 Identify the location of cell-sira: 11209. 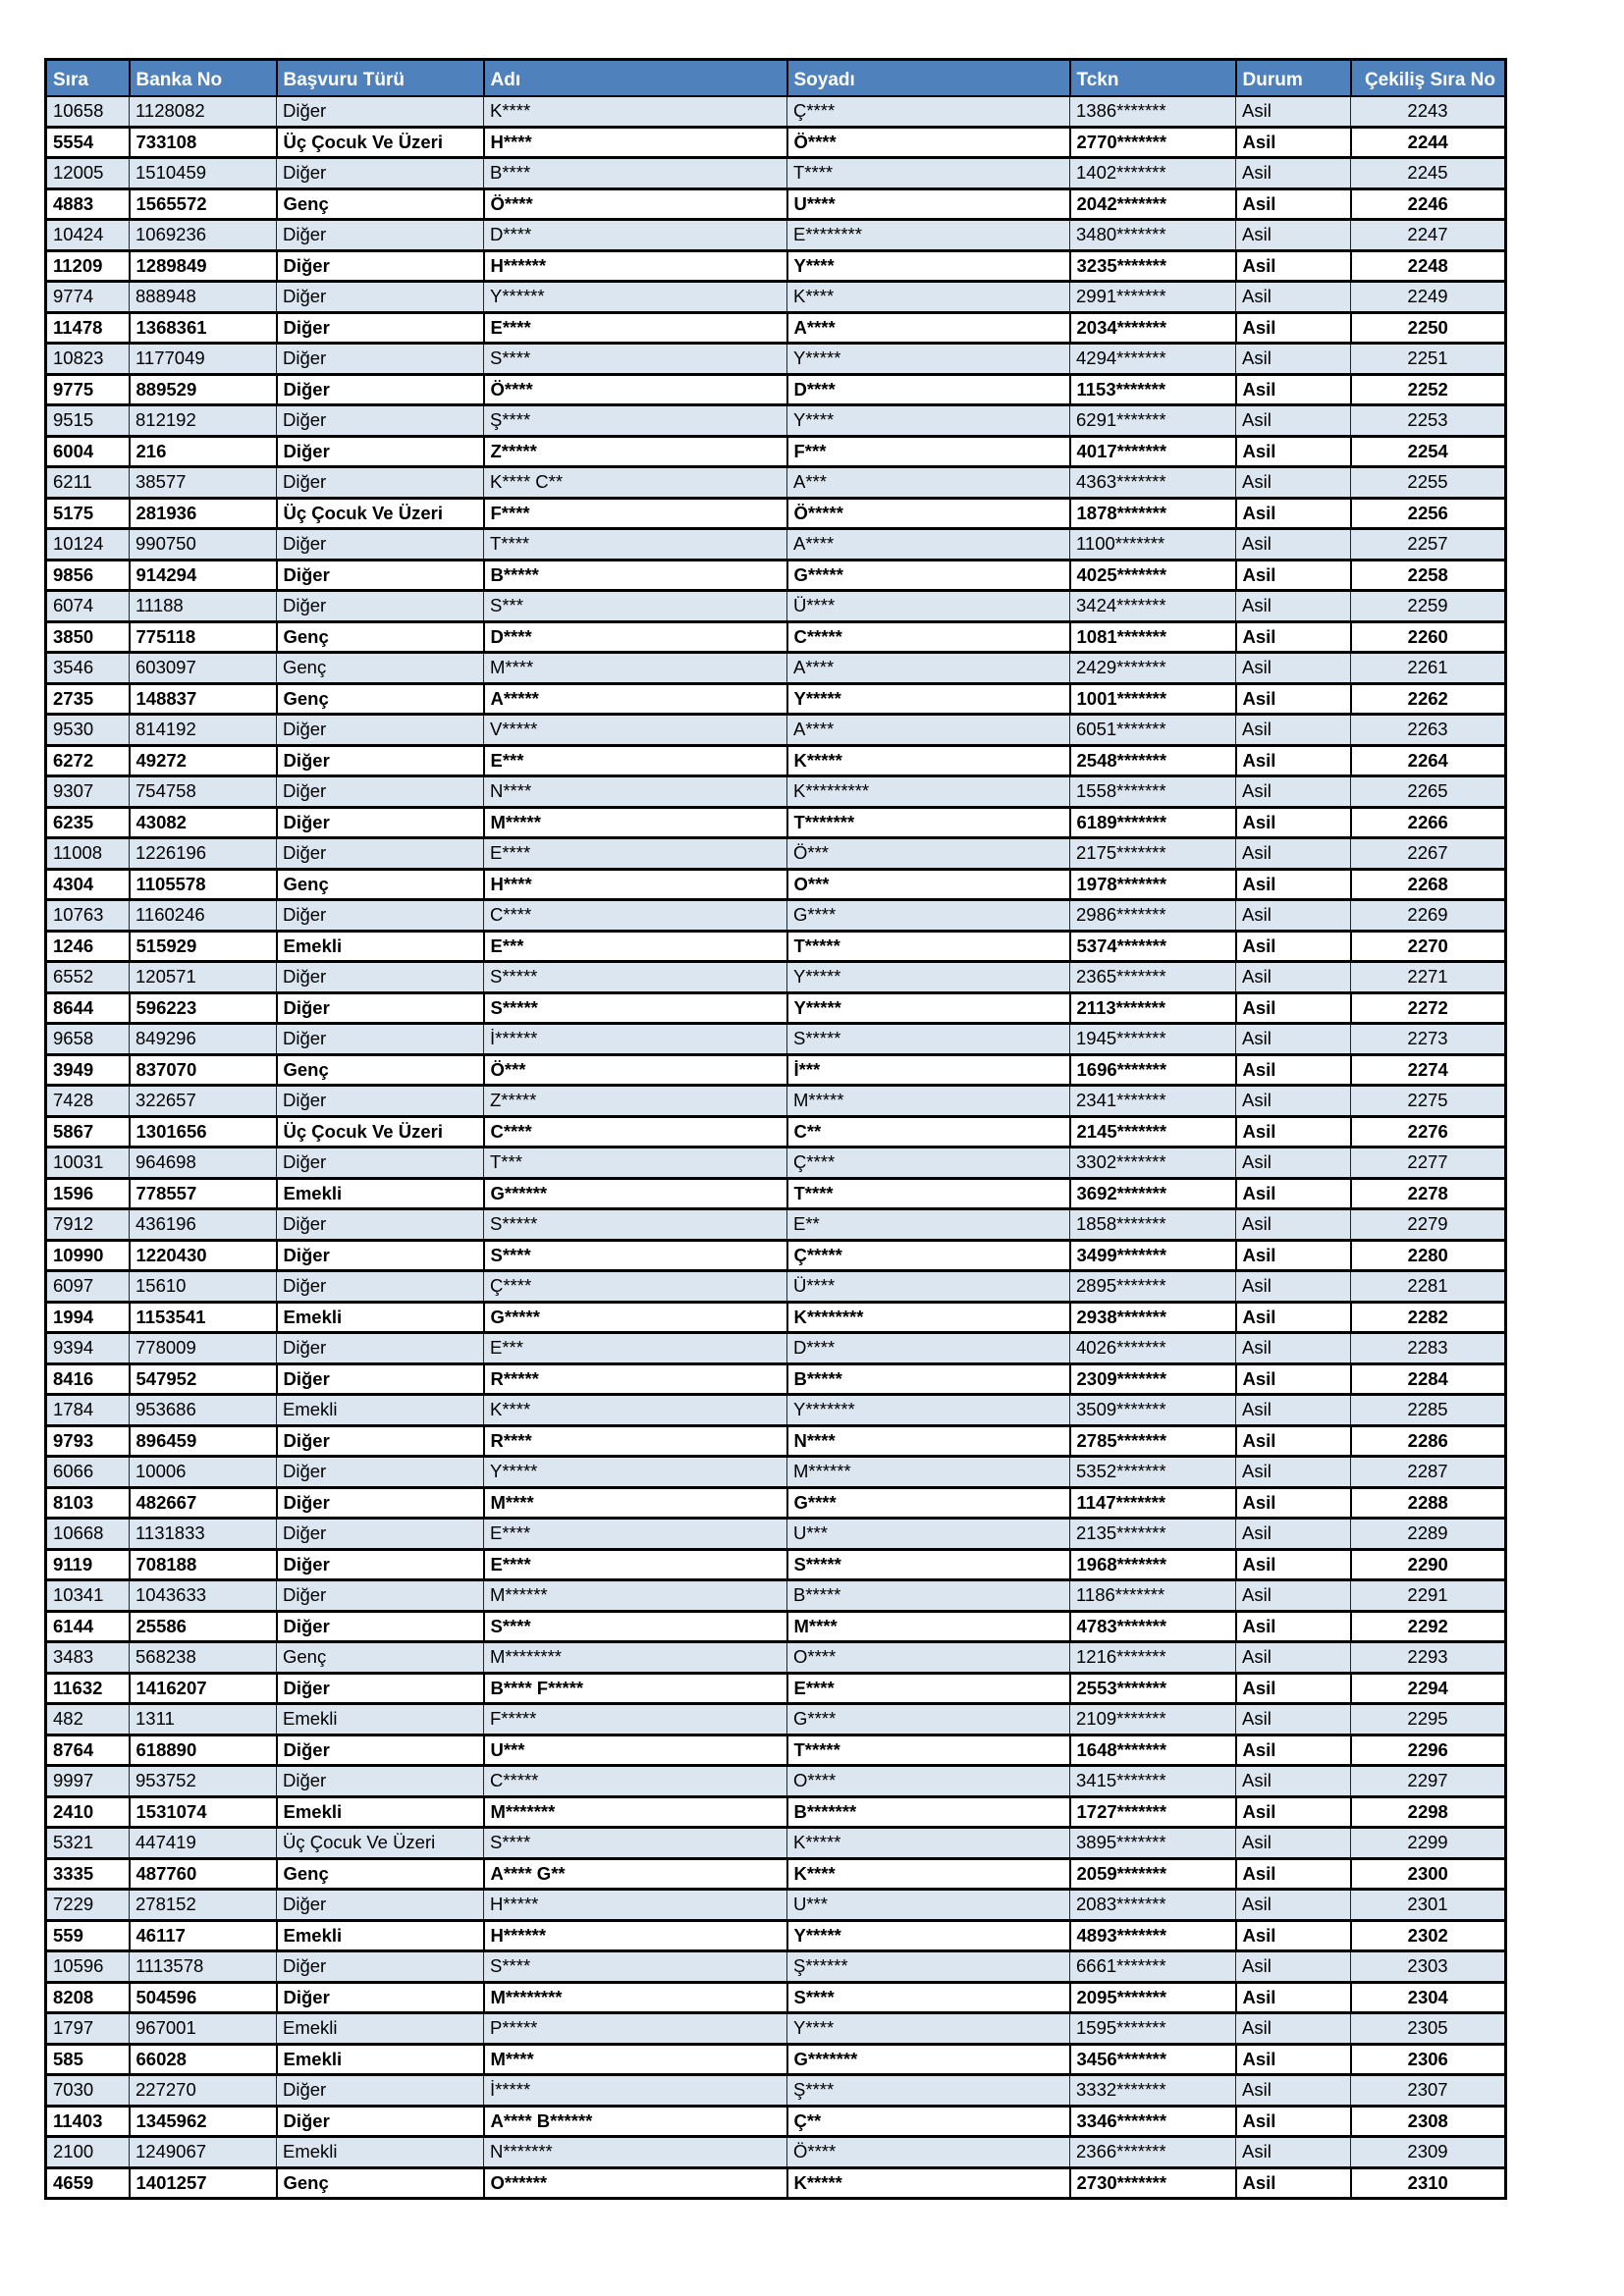
(87, 265).